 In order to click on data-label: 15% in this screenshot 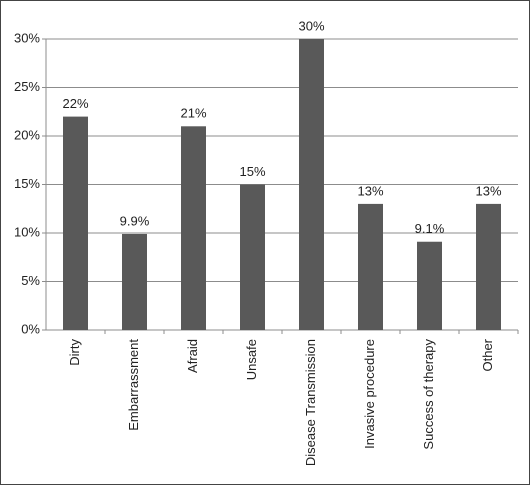, I will do `click(252, 171)`.